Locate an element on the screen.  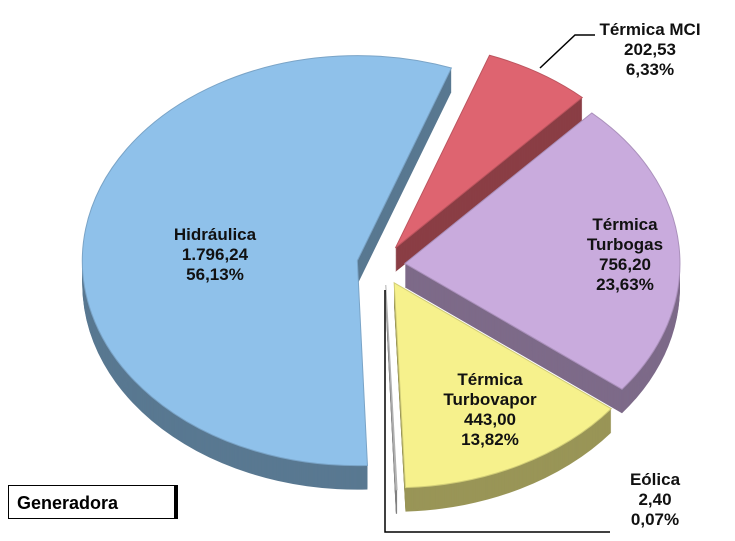
slice-label: Térmica Turbogas 756,20 23,63% is located at coordinates (625, 255).